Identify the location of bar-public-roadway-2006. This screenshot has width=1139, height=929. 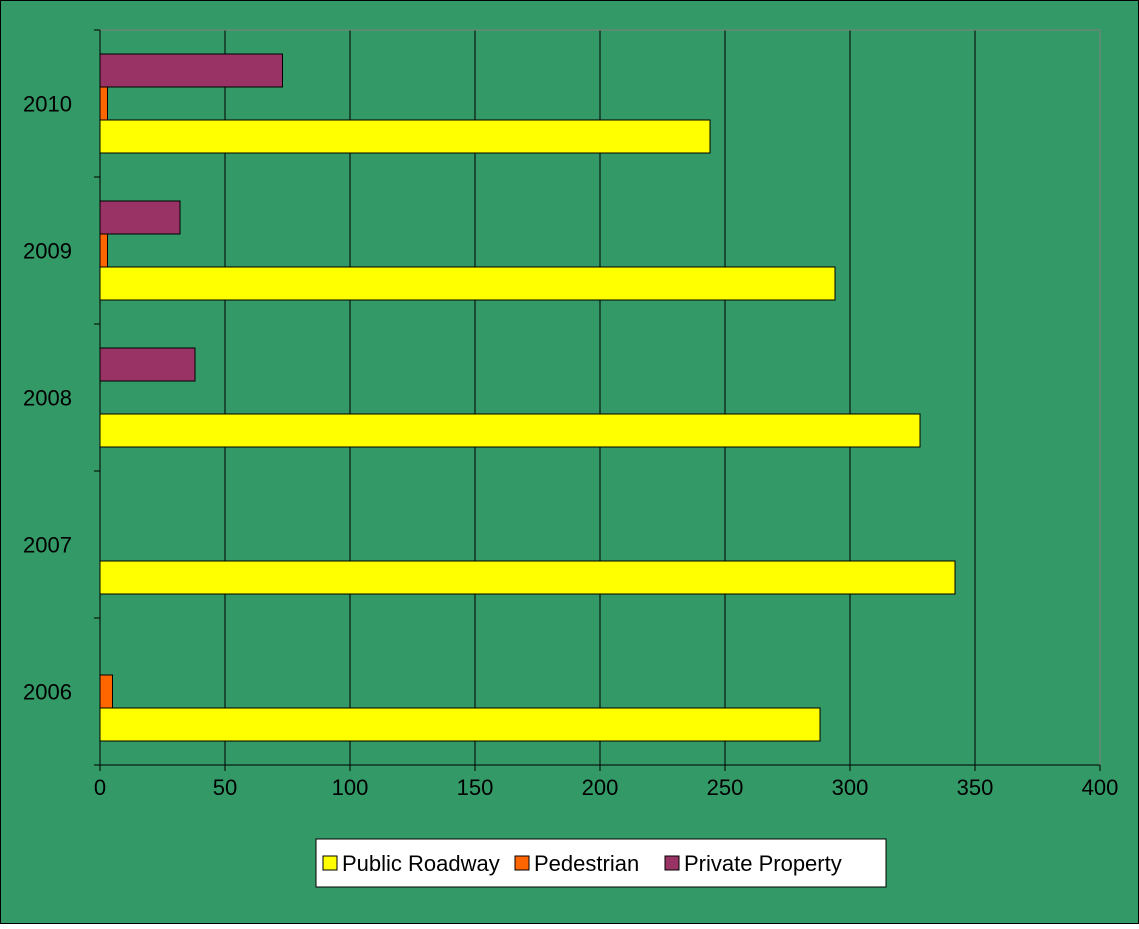
(460, 724).